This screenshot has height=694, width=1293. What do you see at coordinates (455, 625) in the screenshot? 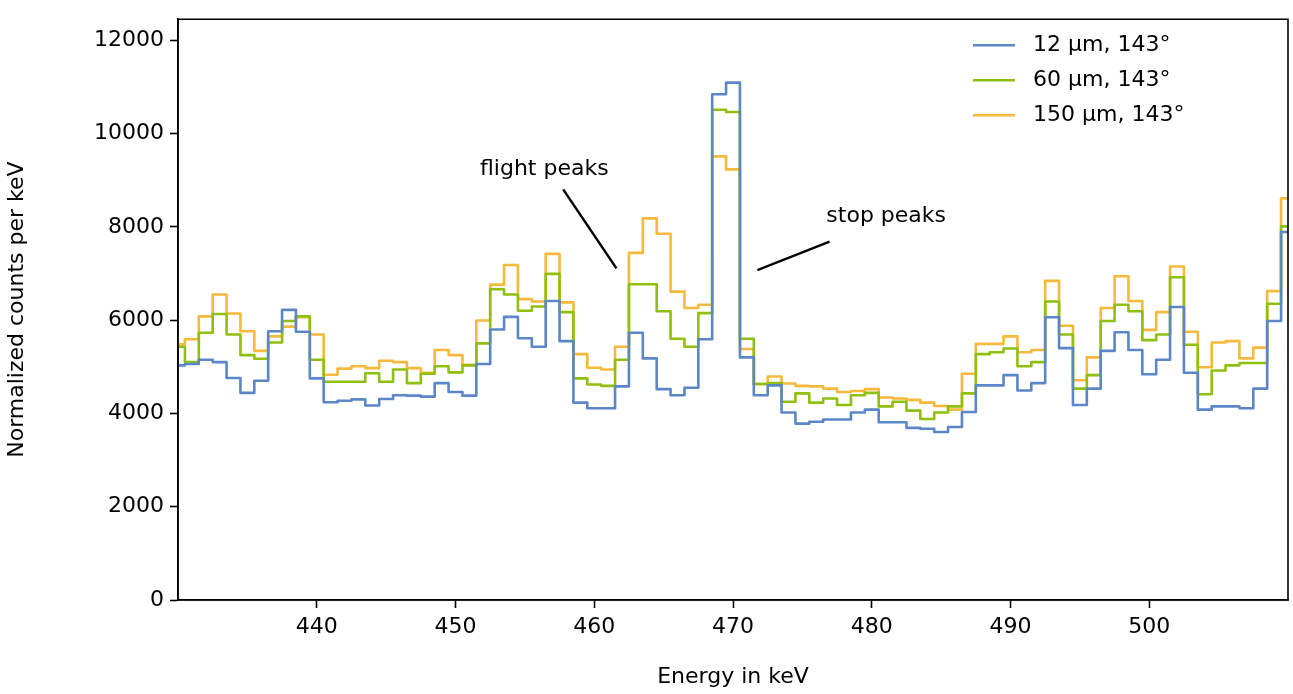
I see `x-tick-label: 450` at bounding box center [455, 625].